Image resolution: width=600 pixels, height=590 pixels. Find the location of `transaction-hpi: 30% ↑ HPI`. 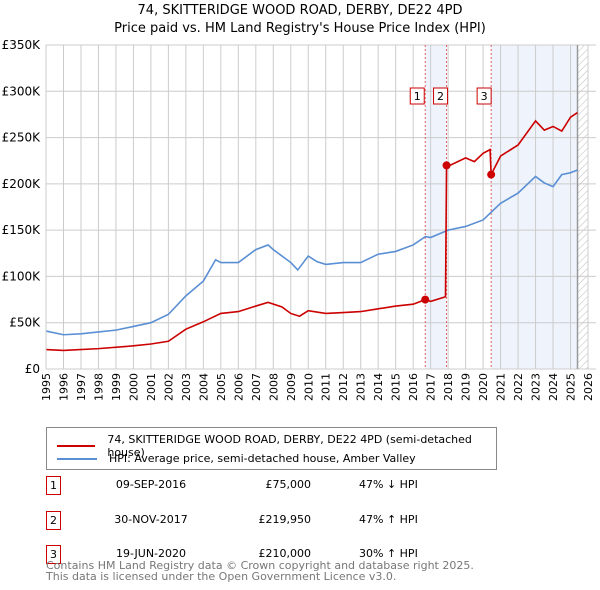

transaction-hpi: 30% ↑ HPI is located at coordinates (388, 553).